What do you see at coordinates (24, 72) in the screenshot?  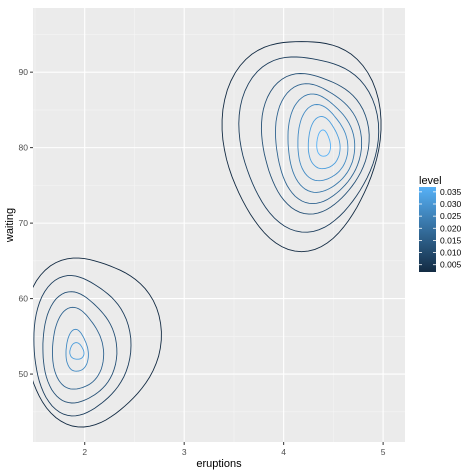 I see `y-tick-label: 90` at bounding box center [24, 72].